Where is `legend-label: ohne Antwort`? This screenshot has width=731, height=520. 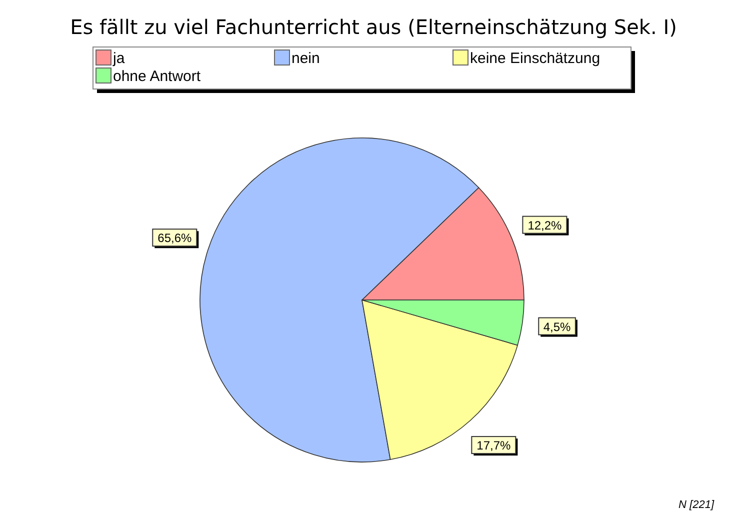
legend-label: ohne Antwort is located at coordinates (157, 76).